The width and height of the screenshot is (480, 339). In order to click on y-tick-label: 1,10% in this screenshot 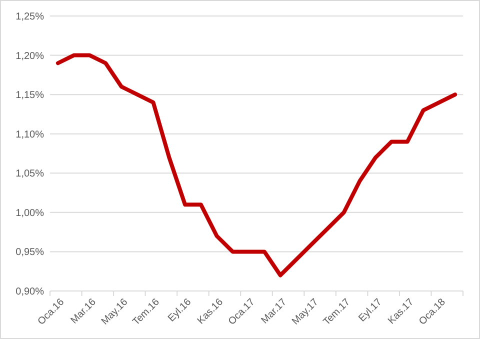, I will do `click(30, 134)`.